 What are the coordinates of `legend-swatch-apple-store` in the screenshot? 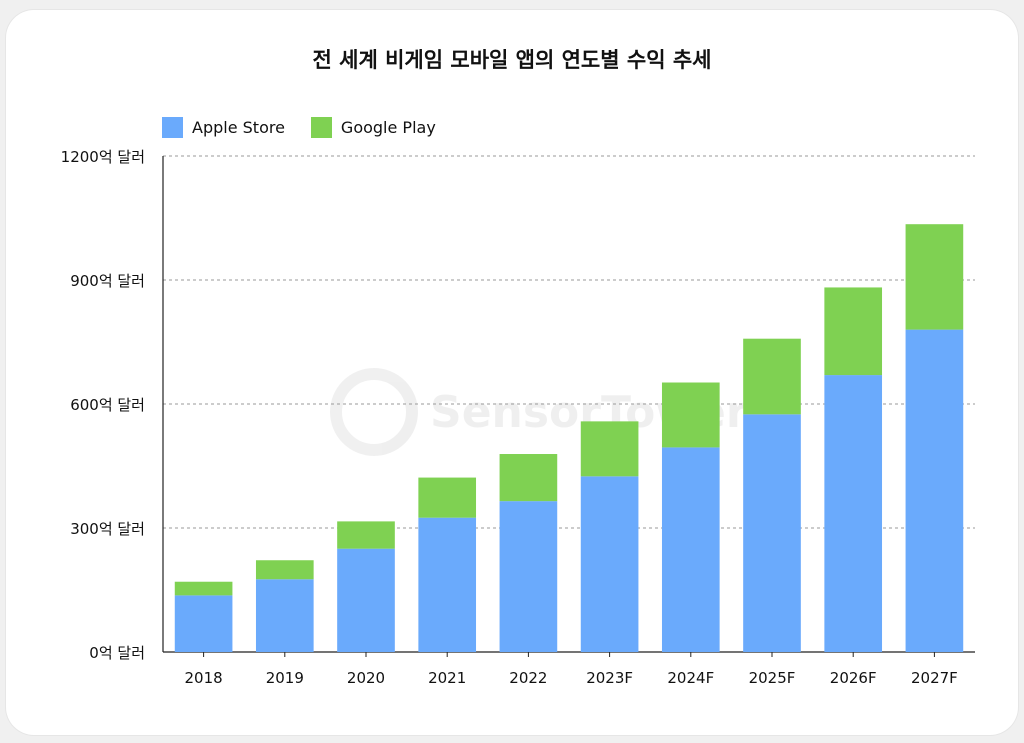 It's located at (172, 127).